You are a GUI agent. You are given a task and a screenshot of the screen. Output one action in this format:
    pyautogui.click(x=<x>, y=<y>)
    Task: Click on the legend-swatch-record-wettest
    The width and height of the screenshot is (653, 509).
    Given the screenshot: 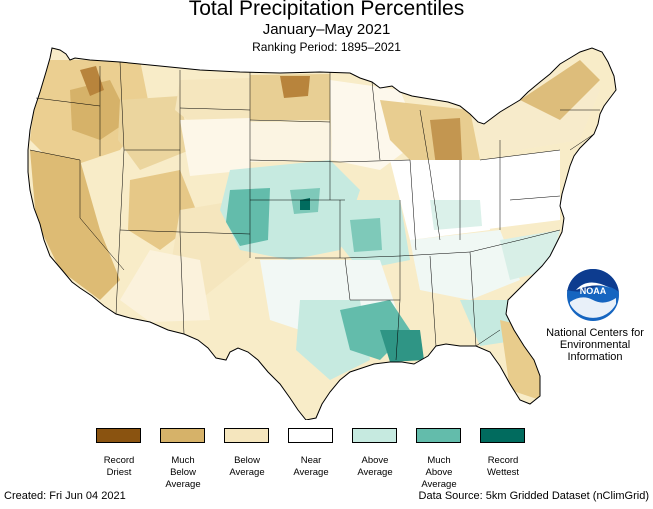 What is the action you would take?
    pyautogui.click(x=502, y=435)
    